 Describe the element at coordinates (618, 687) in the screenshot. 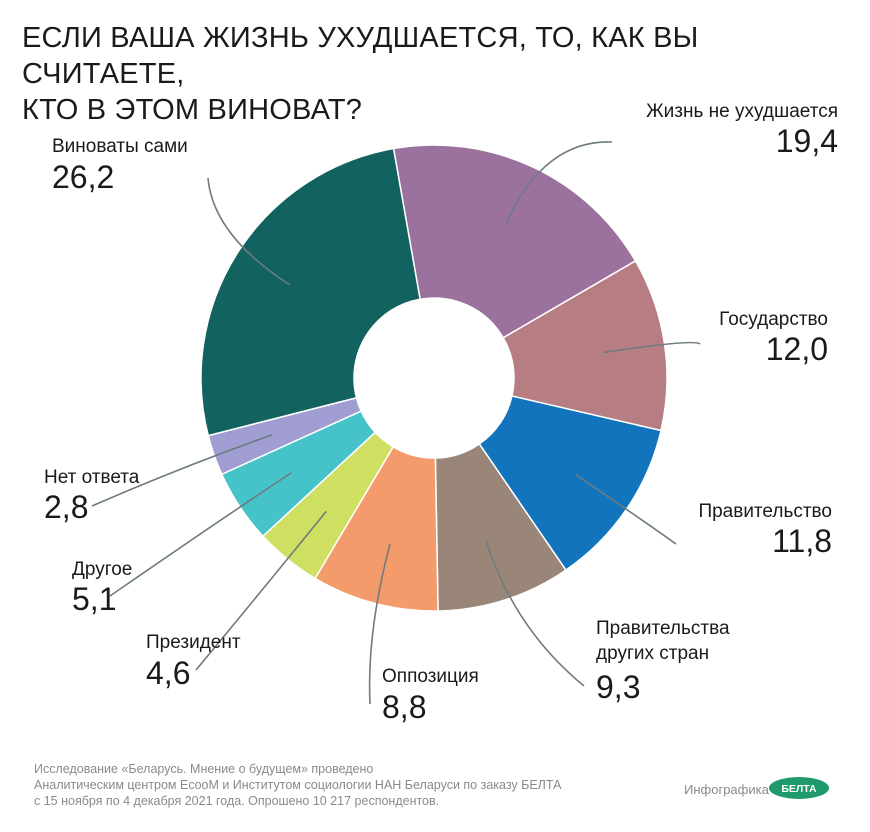

I see `slice-value-4: 9,3` at that location.